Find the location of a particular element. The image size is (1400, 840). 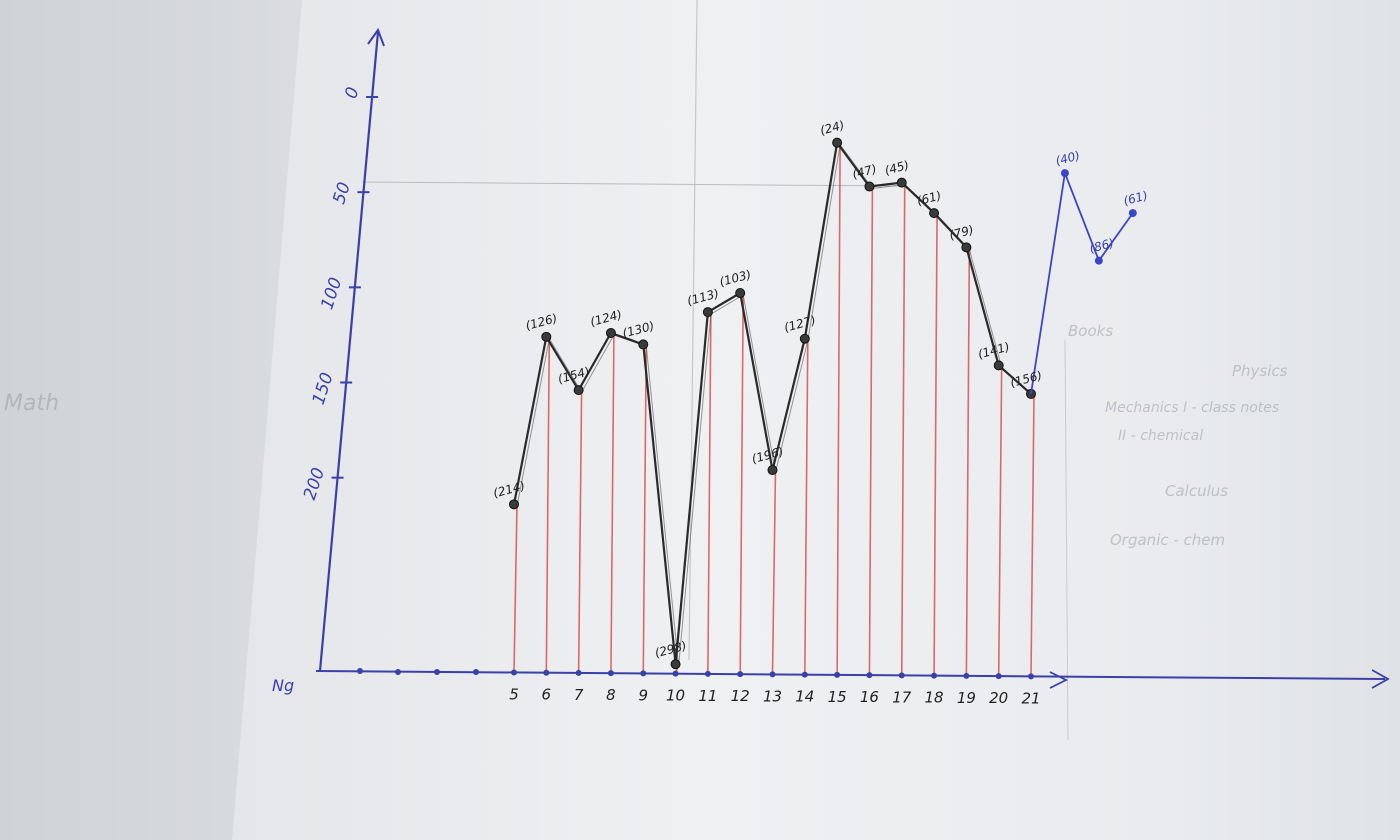

extra-points is located at coordinates (1083, 282).